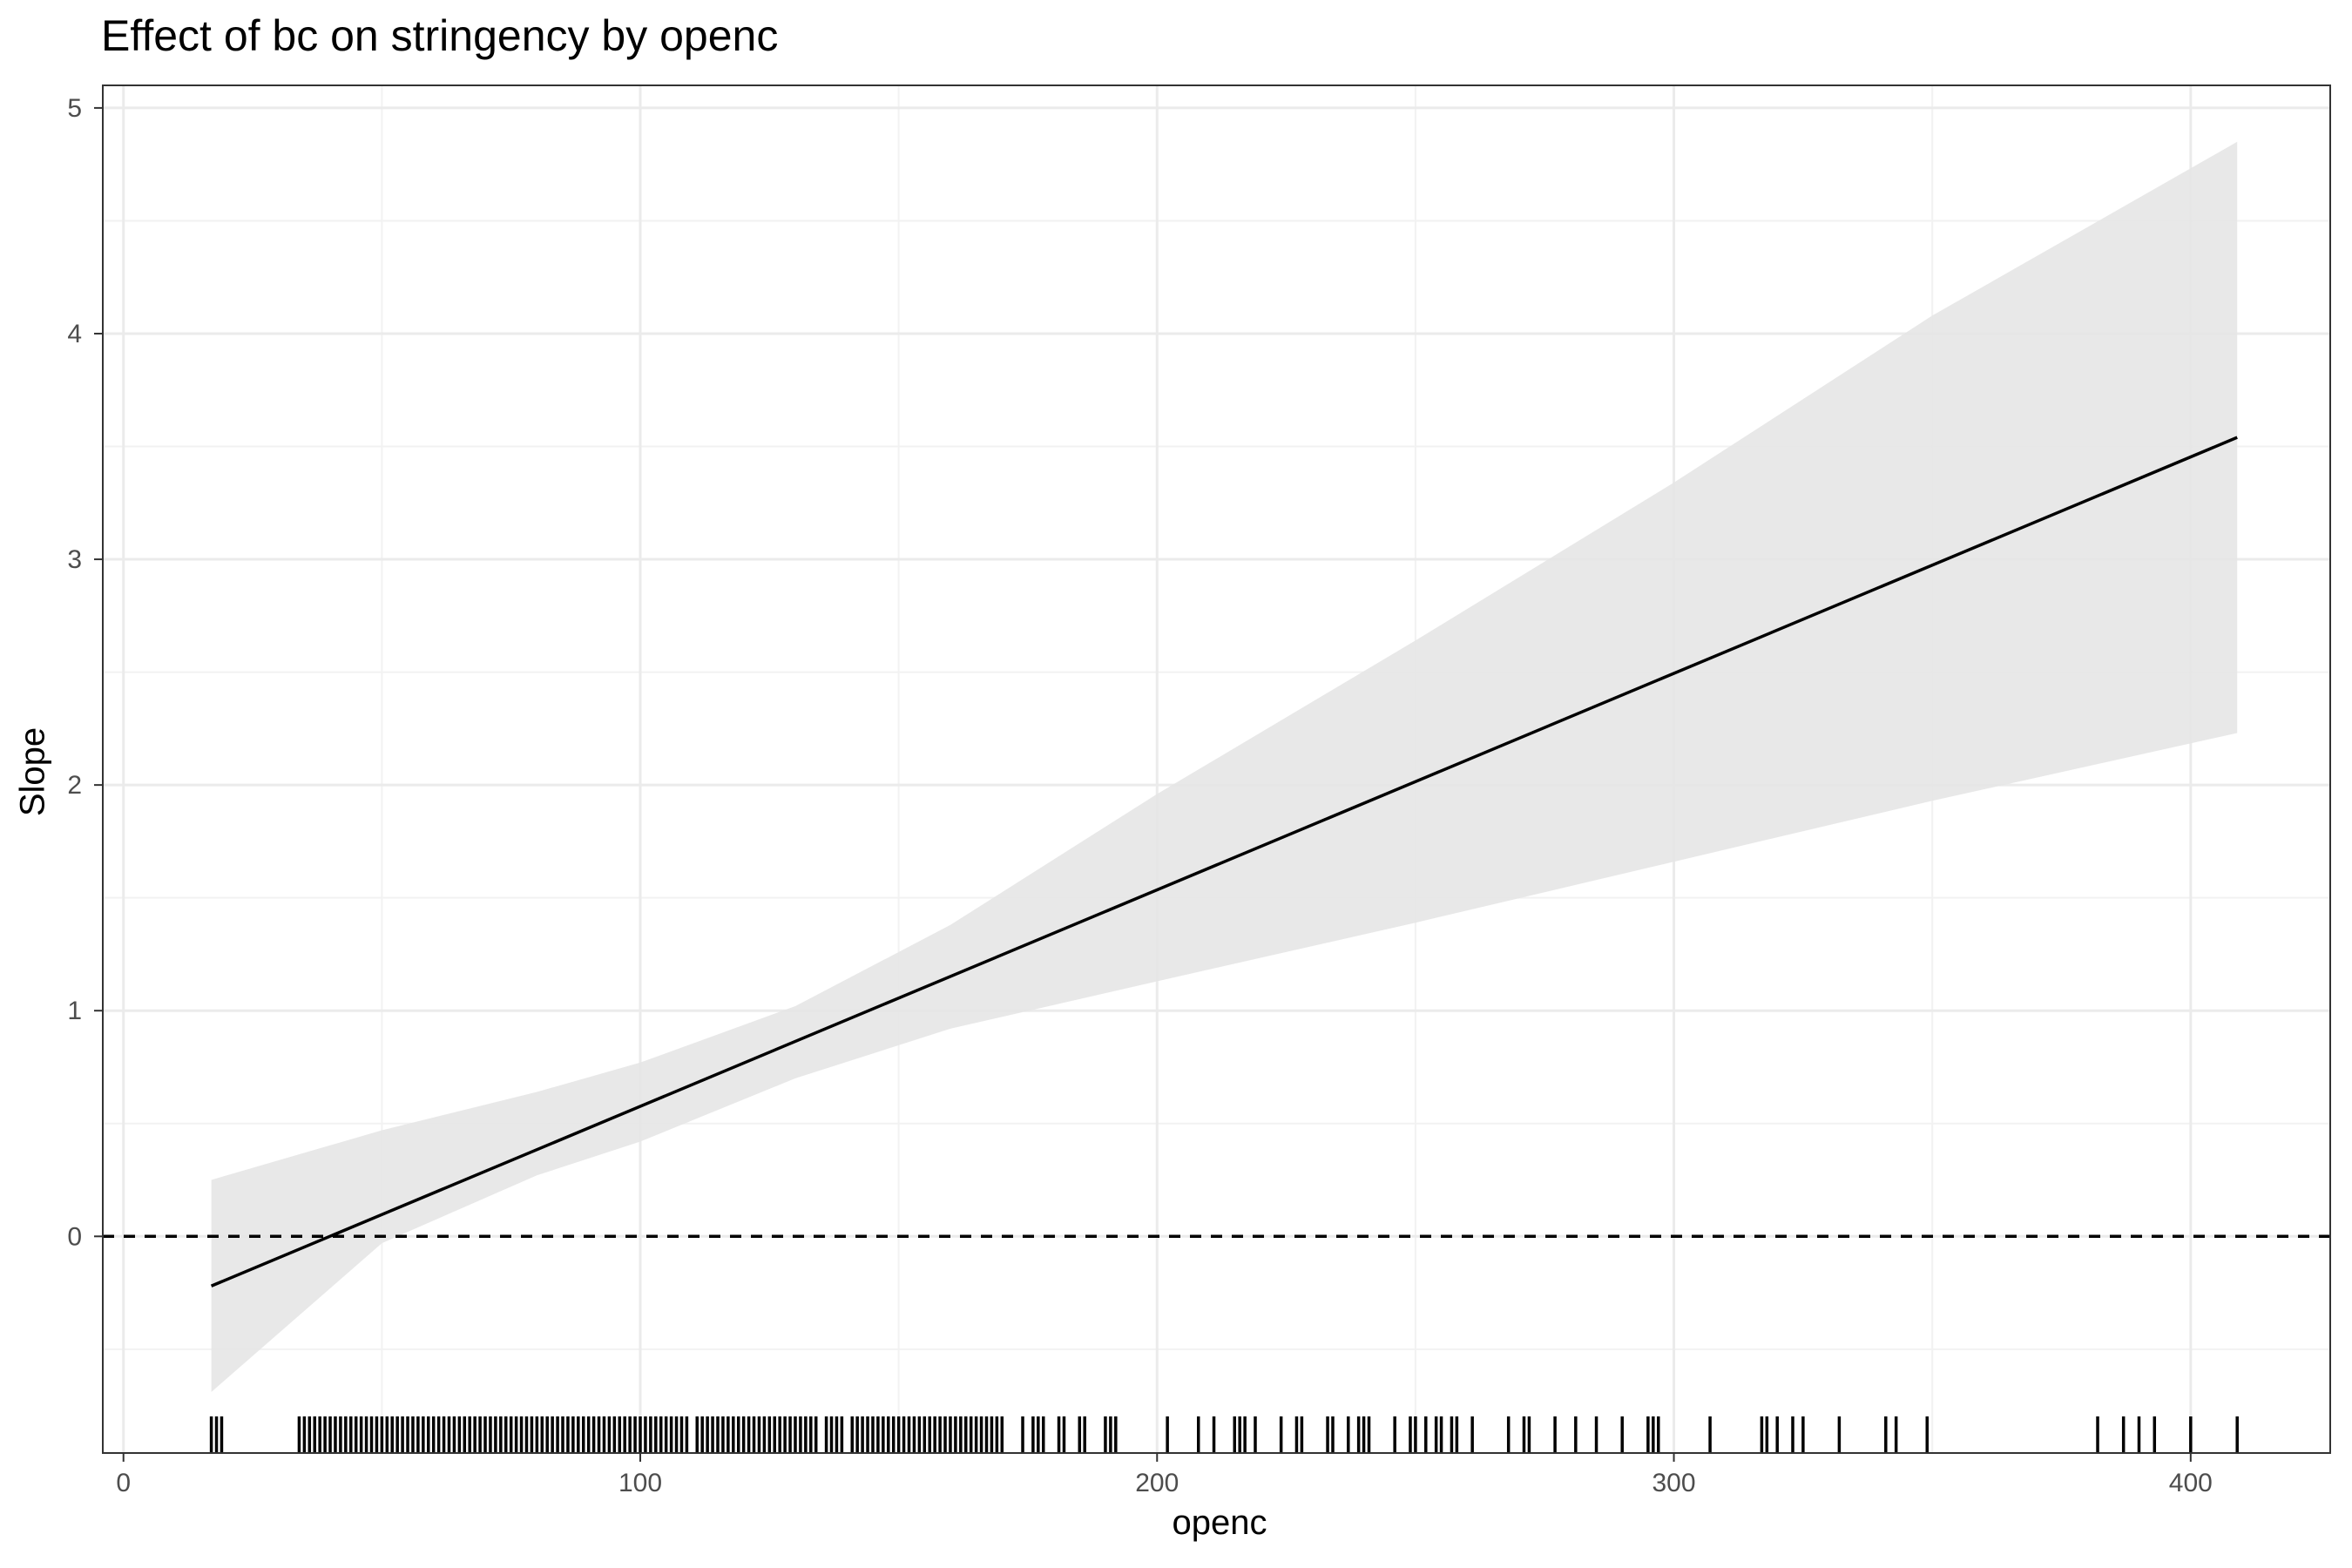  Describe the element at coordinates (640, 1483) in the screenshot. I see `x-tick-label: 100` at that location.